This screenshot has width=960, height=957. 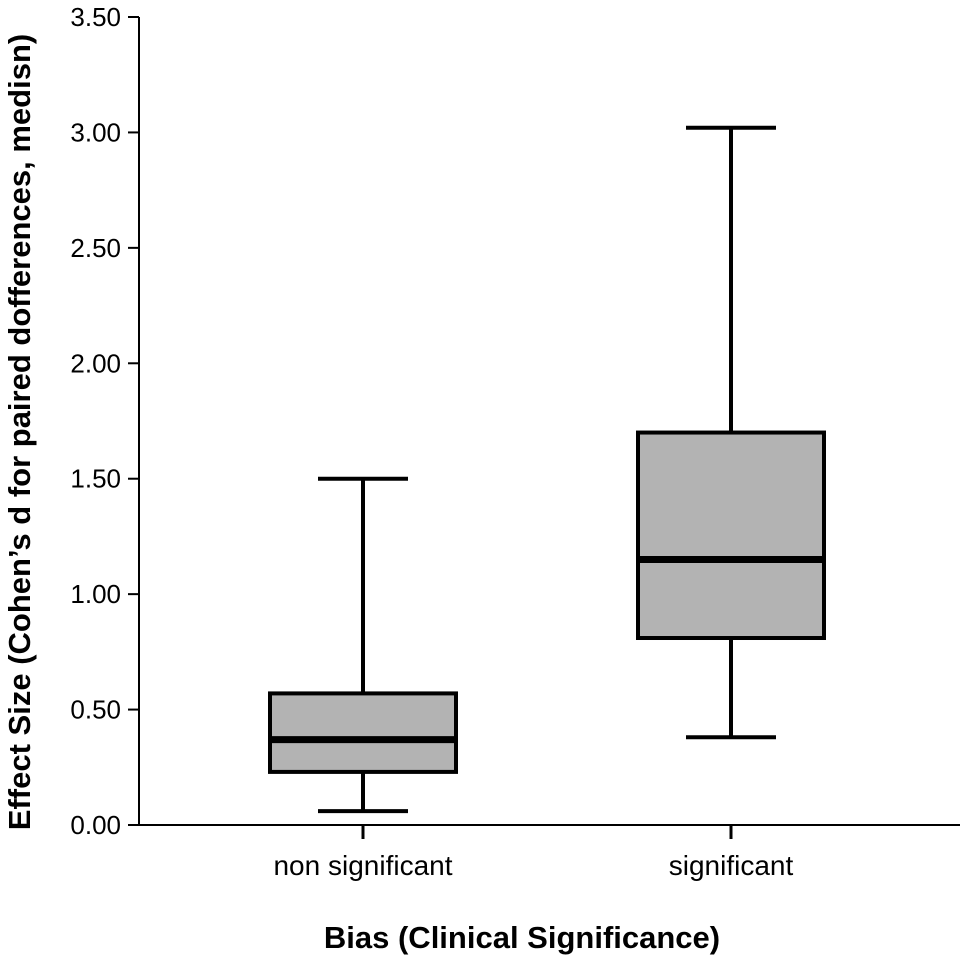 I want to click on box-non-significant, so click(x=363, y=645).